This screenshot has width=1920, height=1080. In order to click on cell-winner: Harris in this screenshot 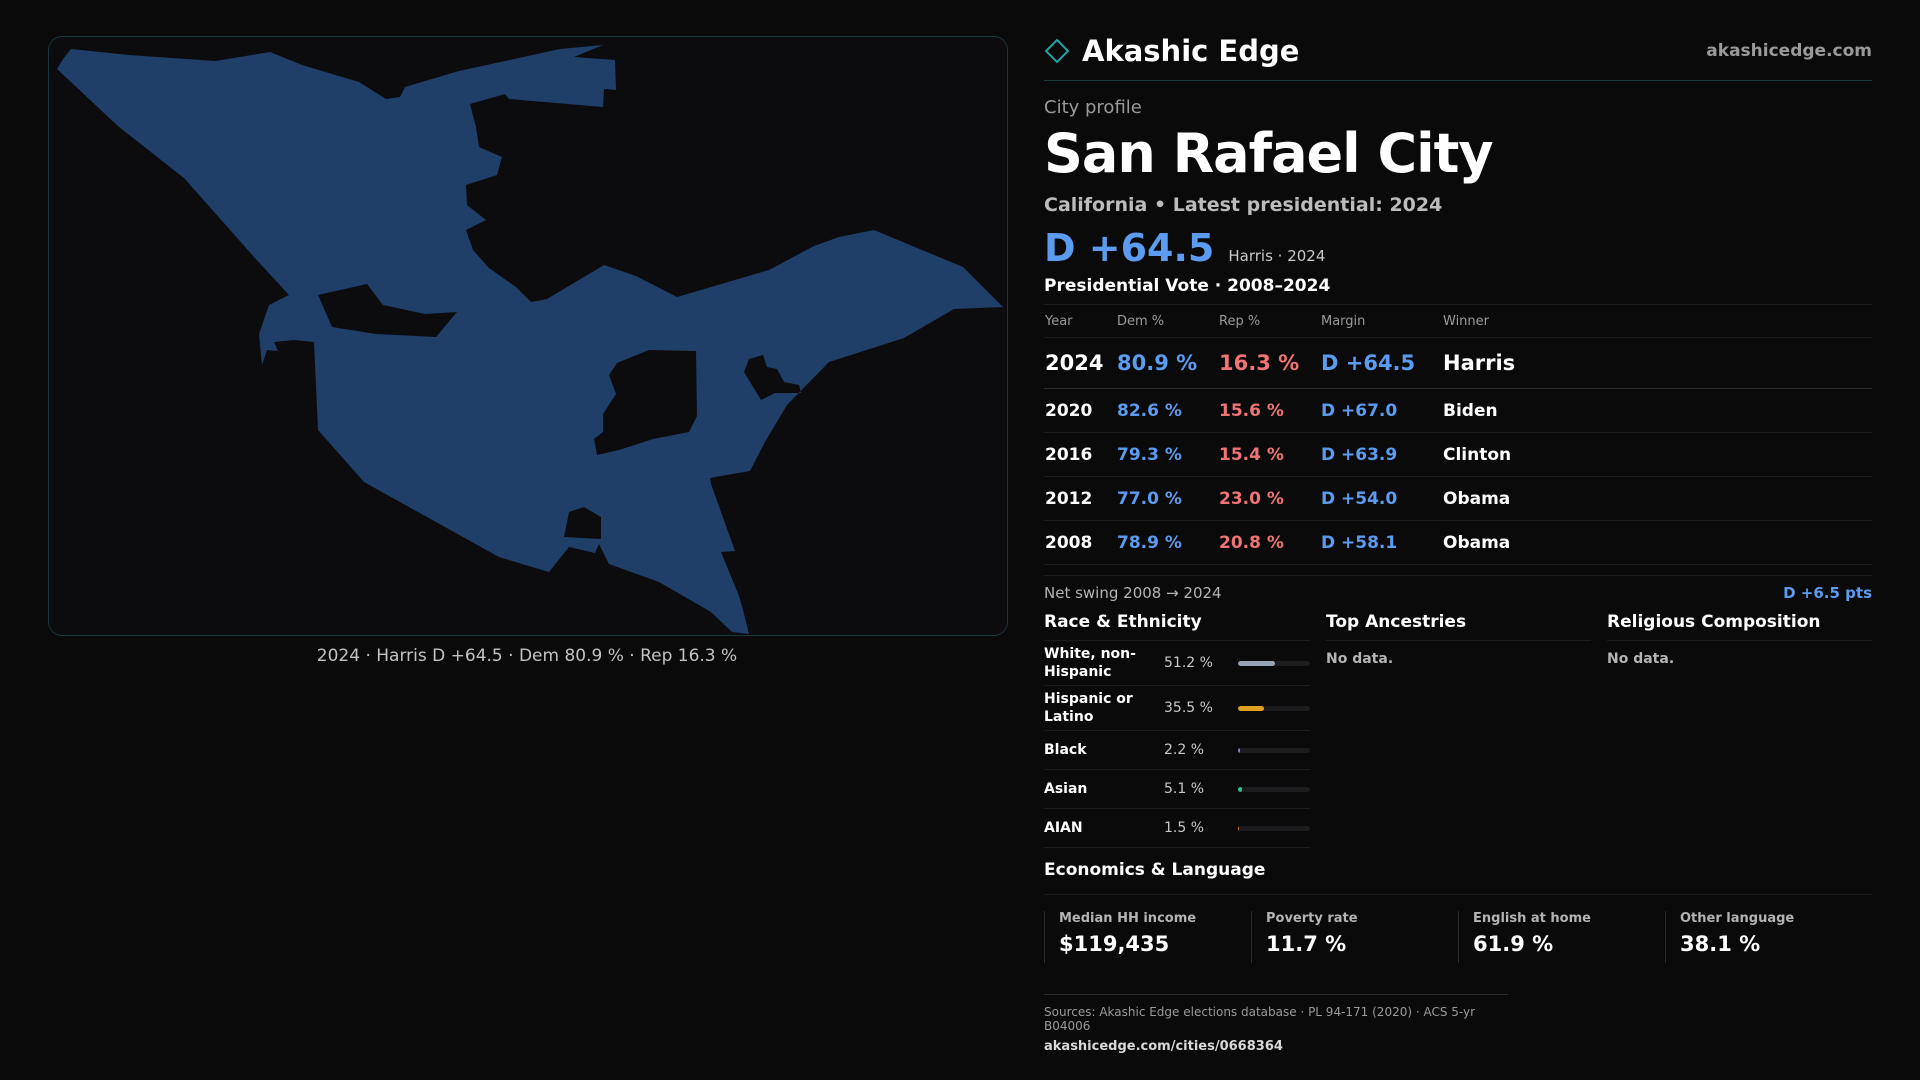, I will do `click(1657, 363)`.